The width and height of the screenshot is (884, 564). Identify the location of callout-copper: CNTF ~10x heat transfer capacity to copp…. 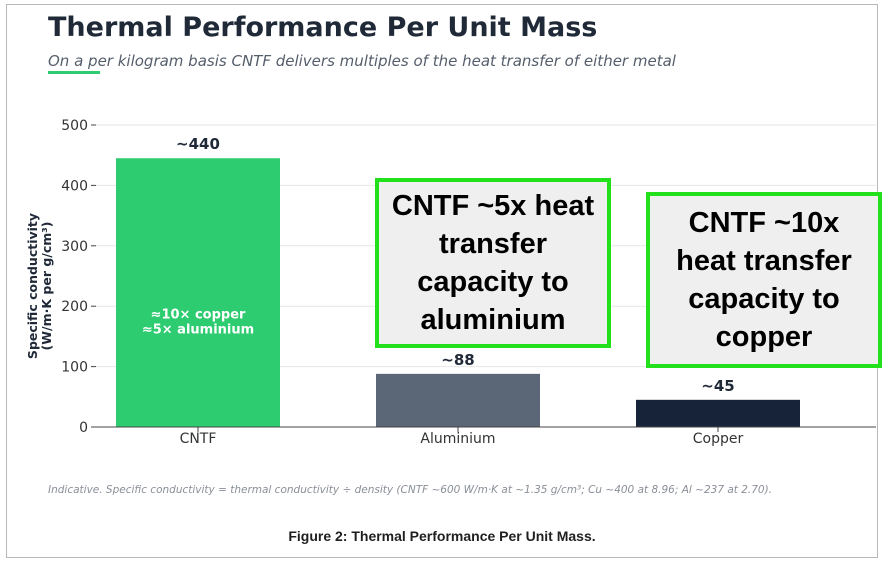
(764, 280).